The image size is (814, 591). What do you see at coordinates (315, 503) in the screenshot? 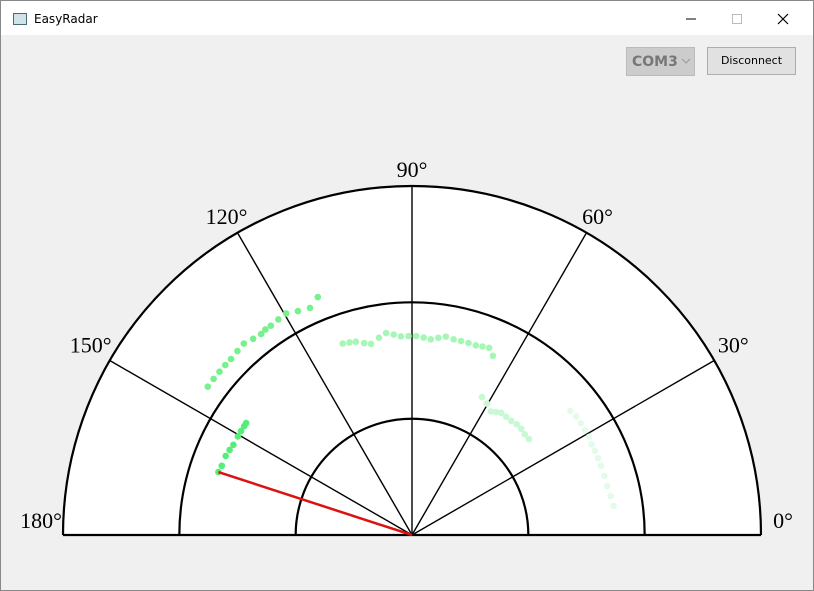
I see `sweep-line` at bounding box center [315, 503].